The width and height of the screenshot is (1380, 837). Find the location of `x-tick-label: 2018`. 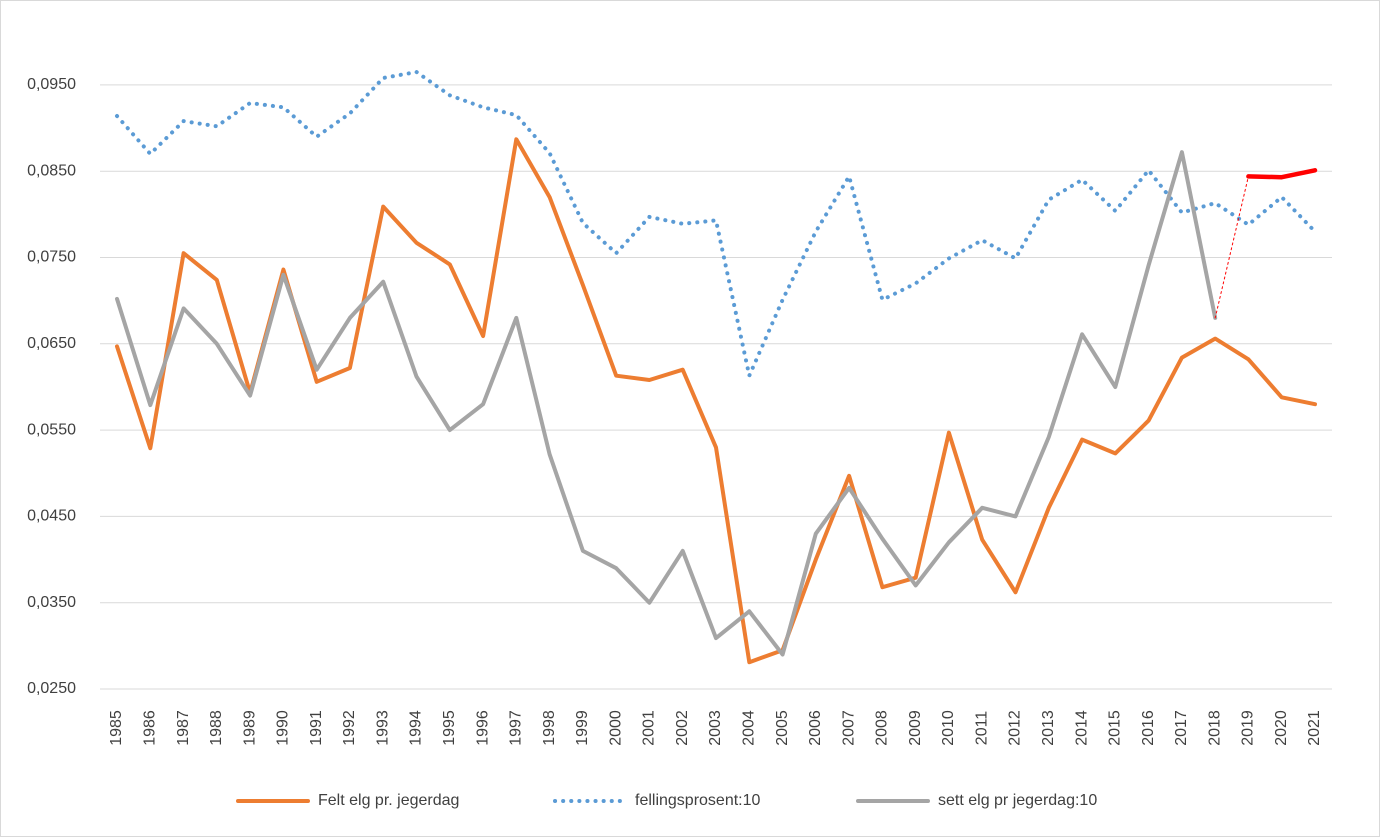

x-tick-label: 2018 is located at coordinates (1214, 728).